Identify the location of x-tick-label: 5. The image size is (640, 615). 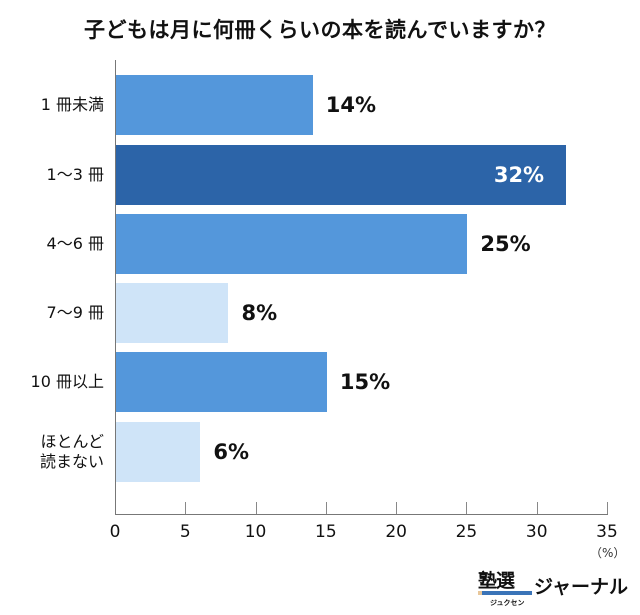
(185, 532).